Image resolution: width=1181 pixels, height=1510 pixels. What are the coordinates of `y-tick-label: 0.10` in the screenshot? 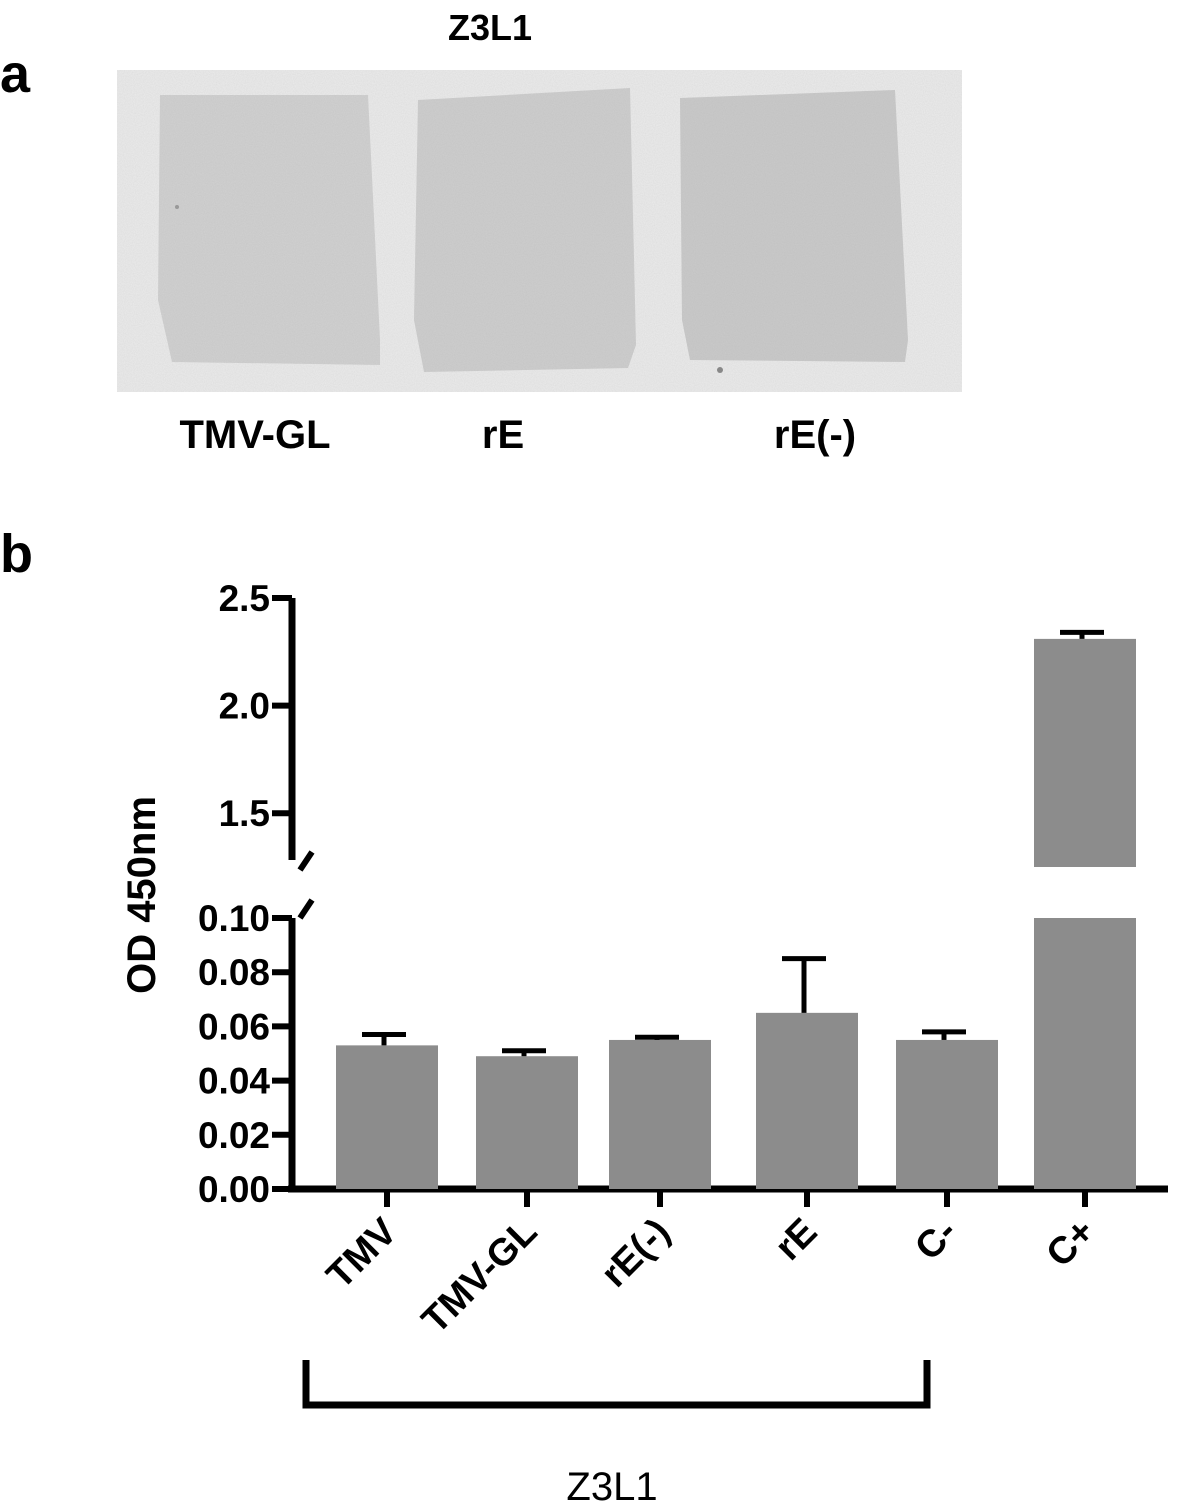 It's located at (234, 918).